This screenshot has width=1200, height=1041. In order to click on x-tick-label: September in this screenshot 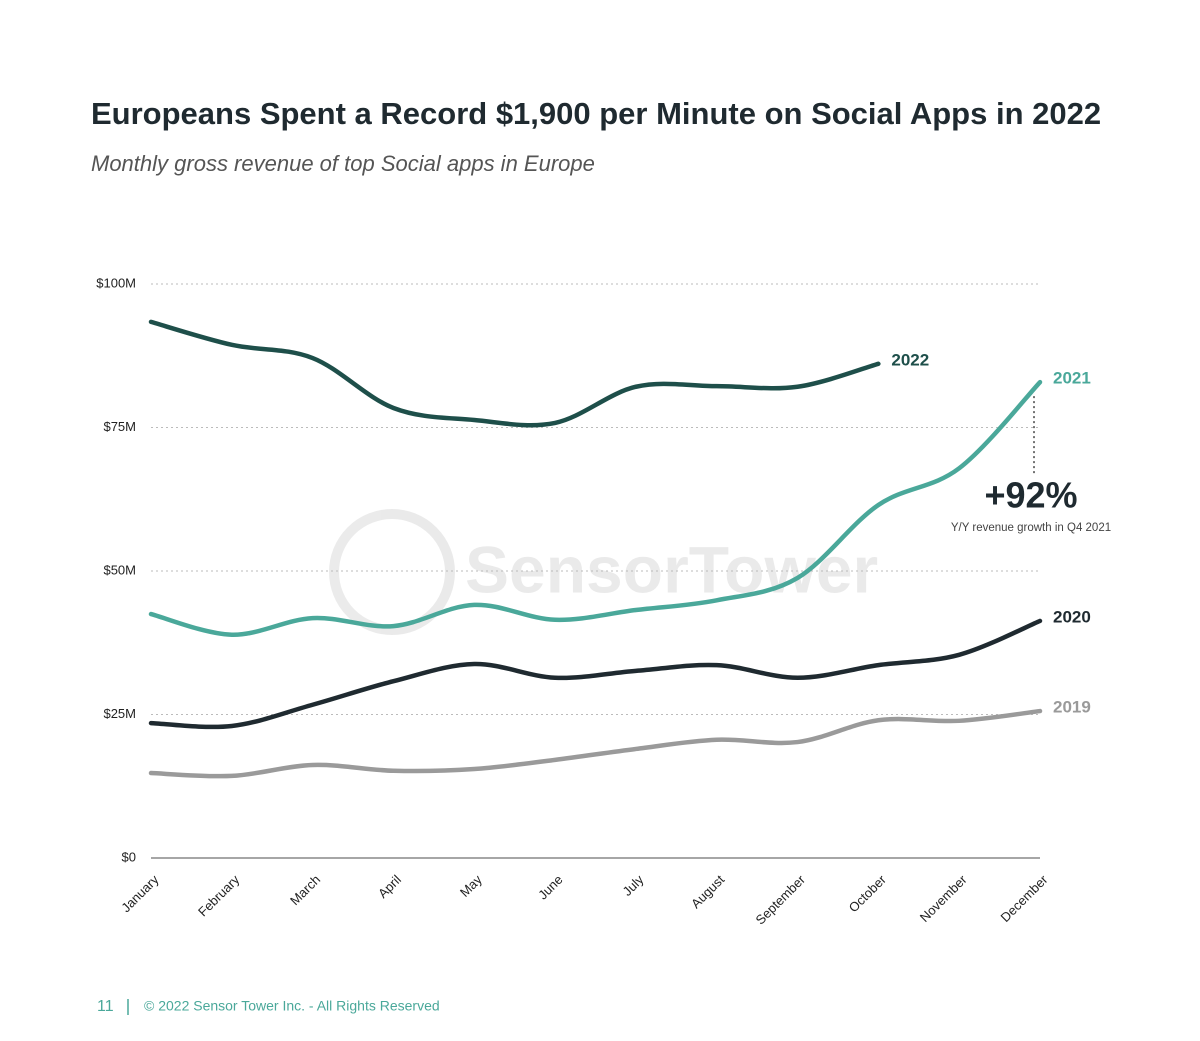, I will do `click(781, 899)`.